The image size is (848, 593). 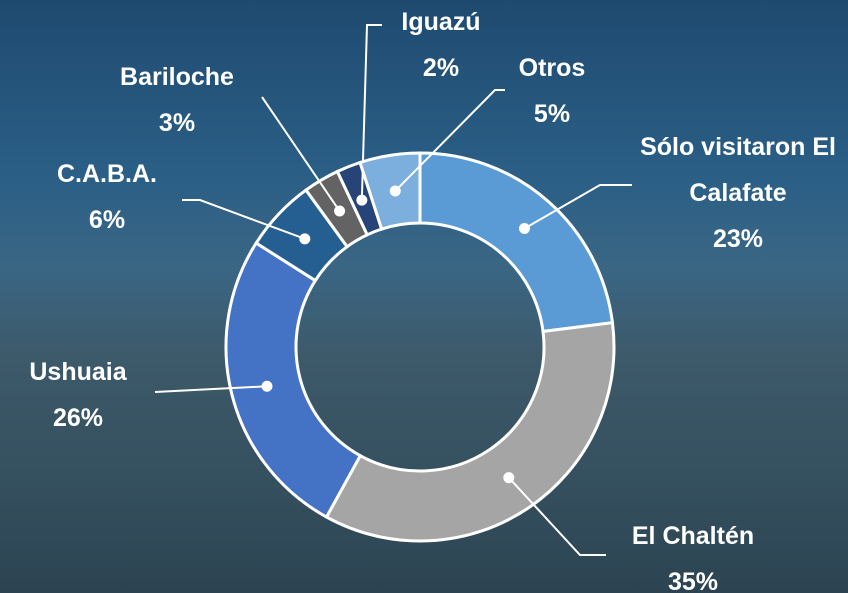 What do you see at coordinates (78, 418) in the screenshot?
I see `value-label: 26%` at bounding box center [78, 418].